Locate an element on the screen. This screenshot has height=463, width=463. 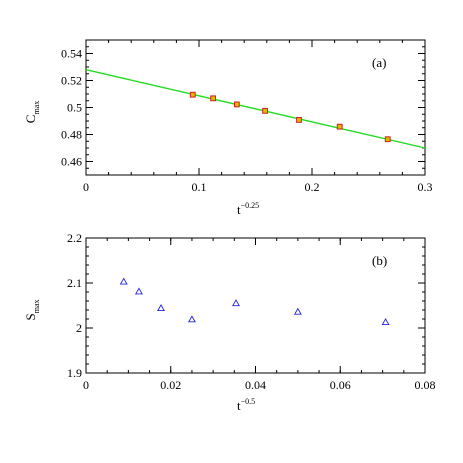
panel-b-xlabel-sup: −0.5 is located at coordinates (248, 401).